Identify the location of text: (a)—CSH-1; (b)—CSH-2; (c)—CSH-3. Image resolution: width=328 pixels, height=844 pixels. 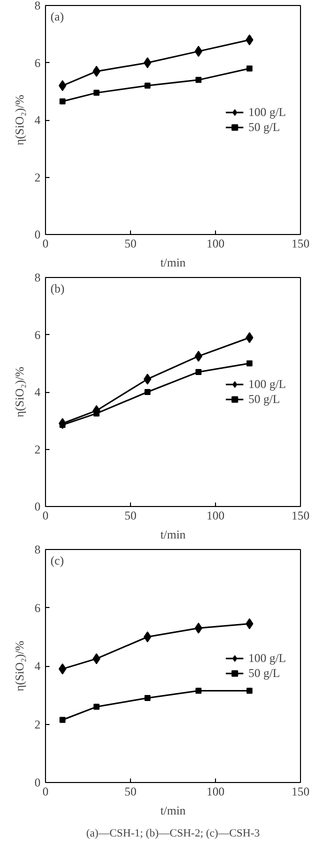
(173, 834).